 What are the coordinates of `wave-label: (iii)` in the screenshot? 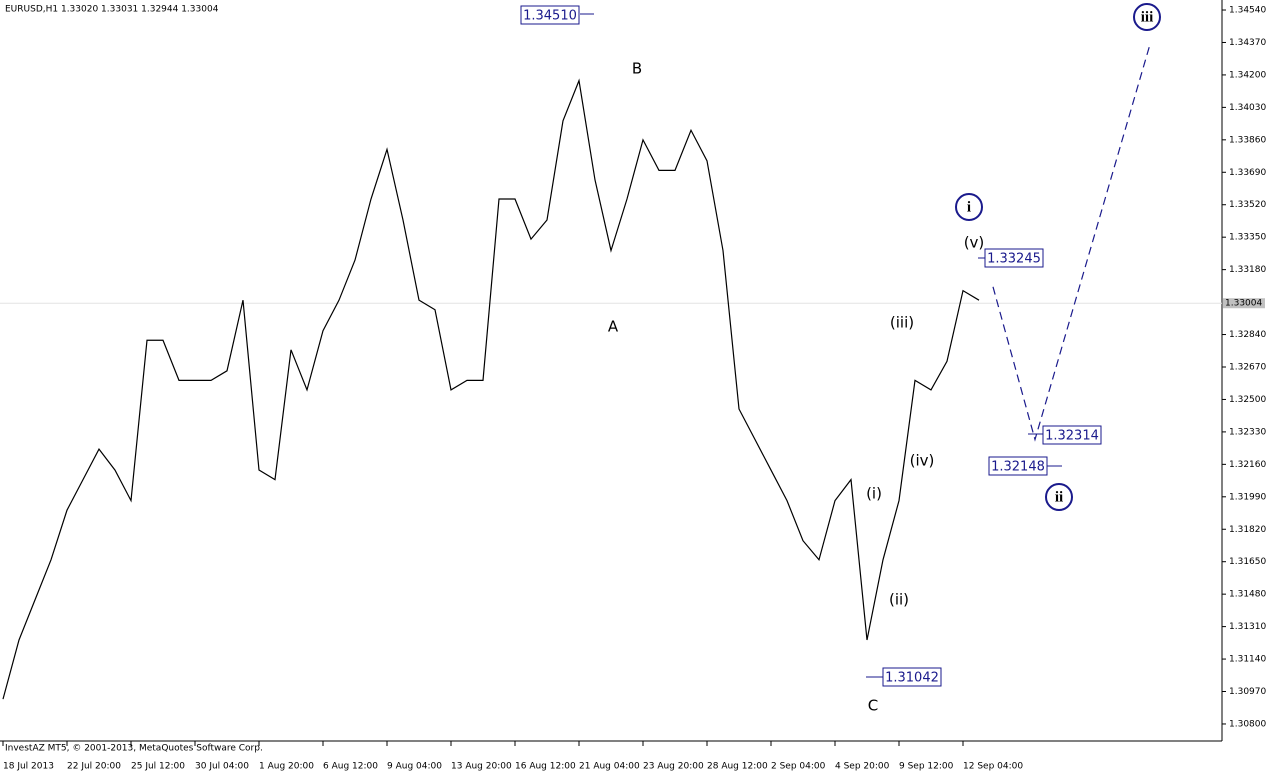 It's located at (902, 323).